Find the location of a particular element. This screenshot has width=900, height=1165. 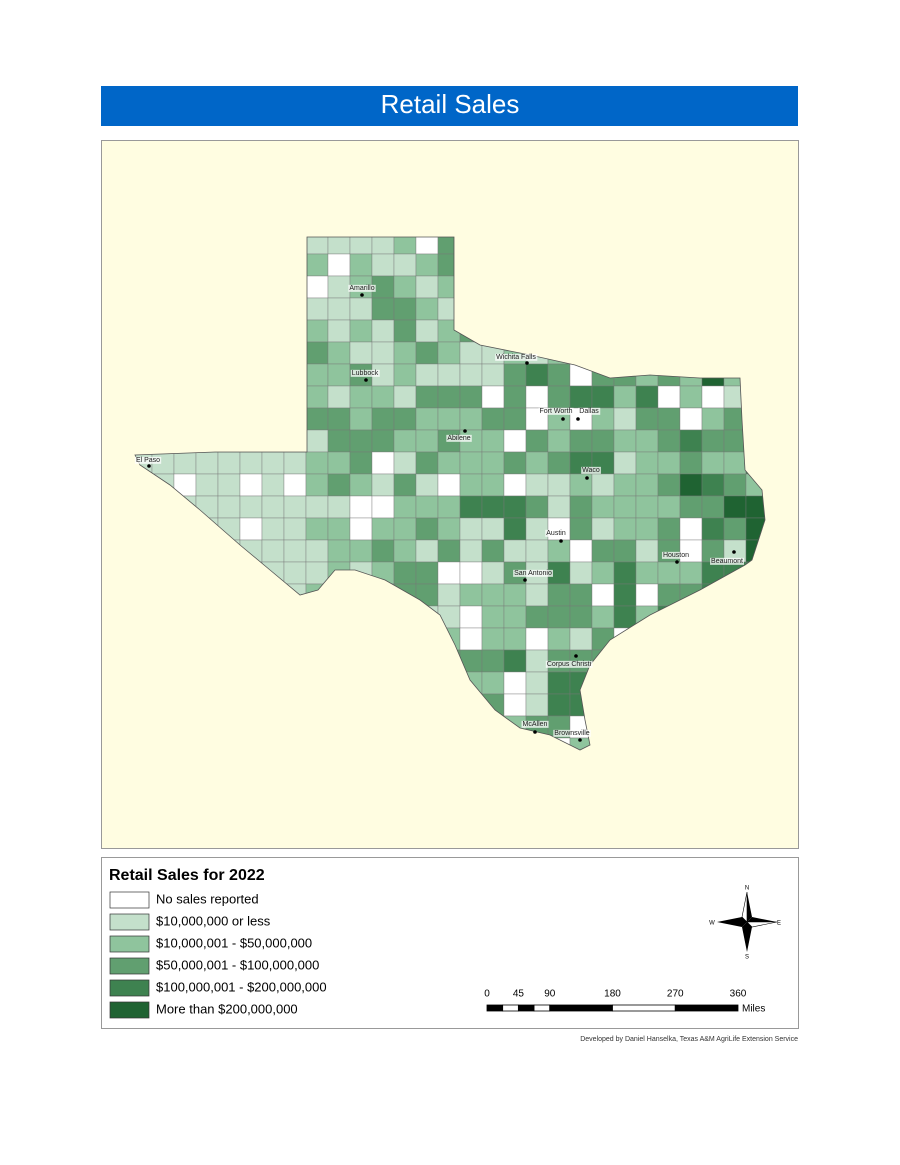

scale-label: 45 is located at coordinates (519, 994).